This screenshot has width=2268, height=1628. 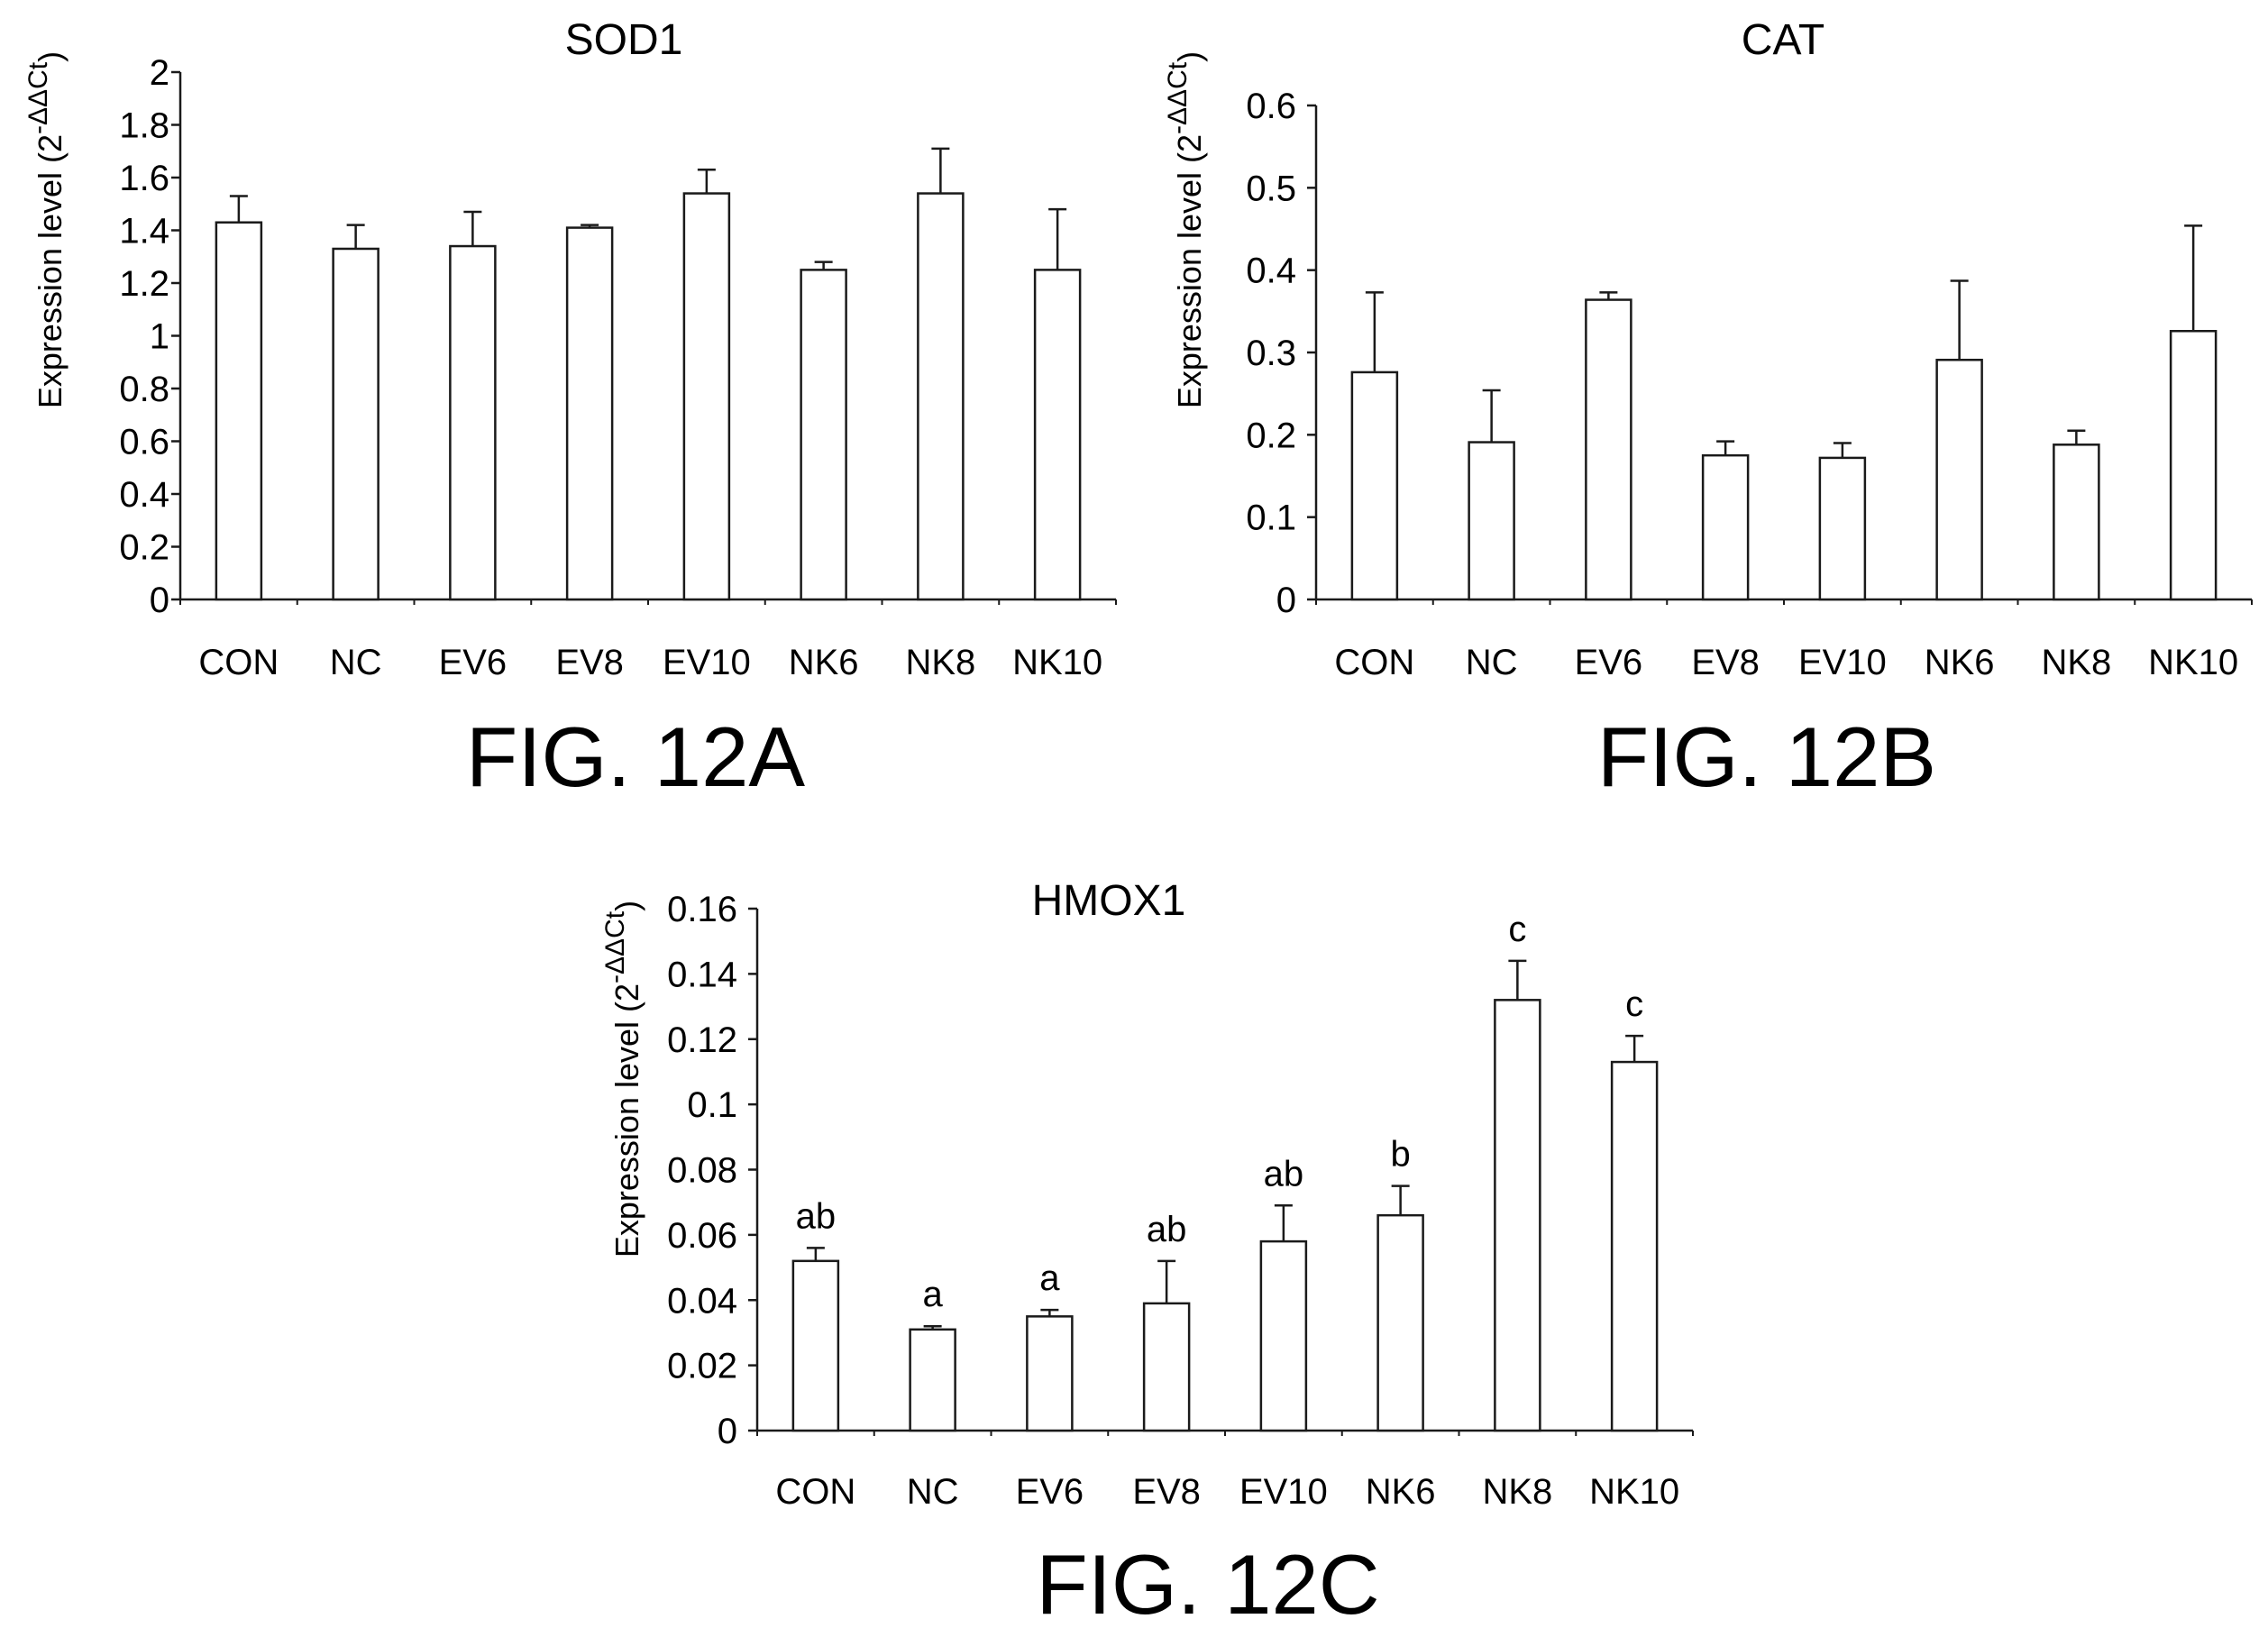 I want to click on significance-label: b, so click(x=1401, y=1155).